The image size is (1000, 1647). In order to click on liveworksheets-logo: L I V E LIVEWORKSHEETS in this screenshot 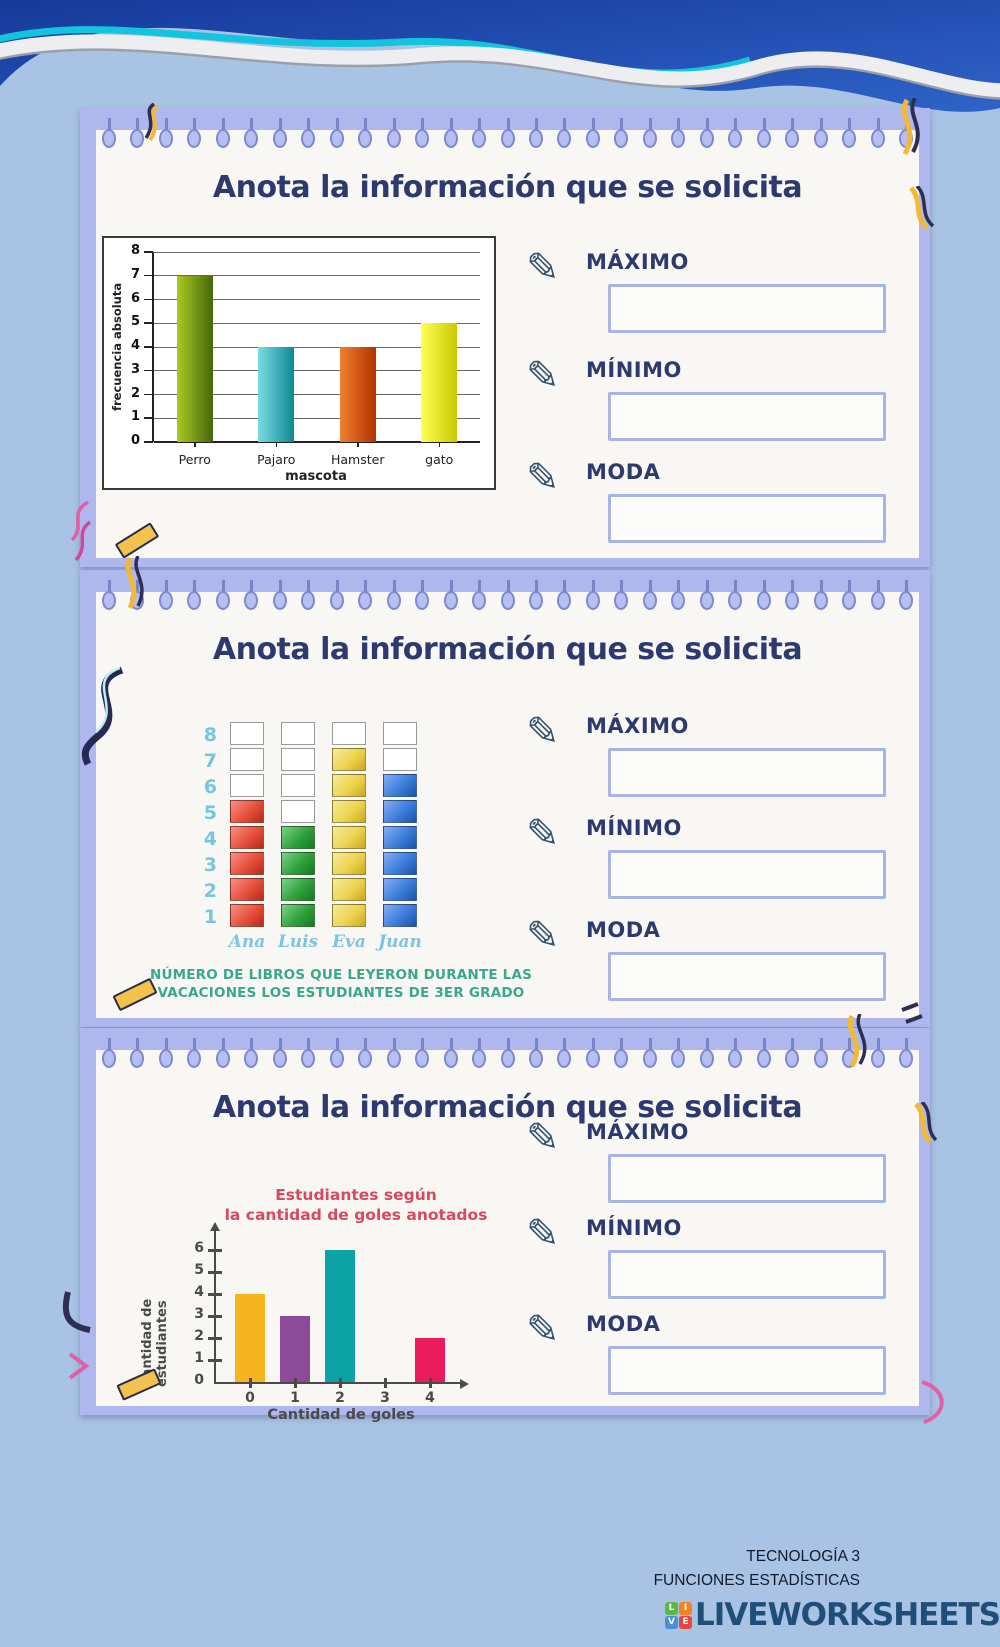, I will do `click(832, 1615)`.